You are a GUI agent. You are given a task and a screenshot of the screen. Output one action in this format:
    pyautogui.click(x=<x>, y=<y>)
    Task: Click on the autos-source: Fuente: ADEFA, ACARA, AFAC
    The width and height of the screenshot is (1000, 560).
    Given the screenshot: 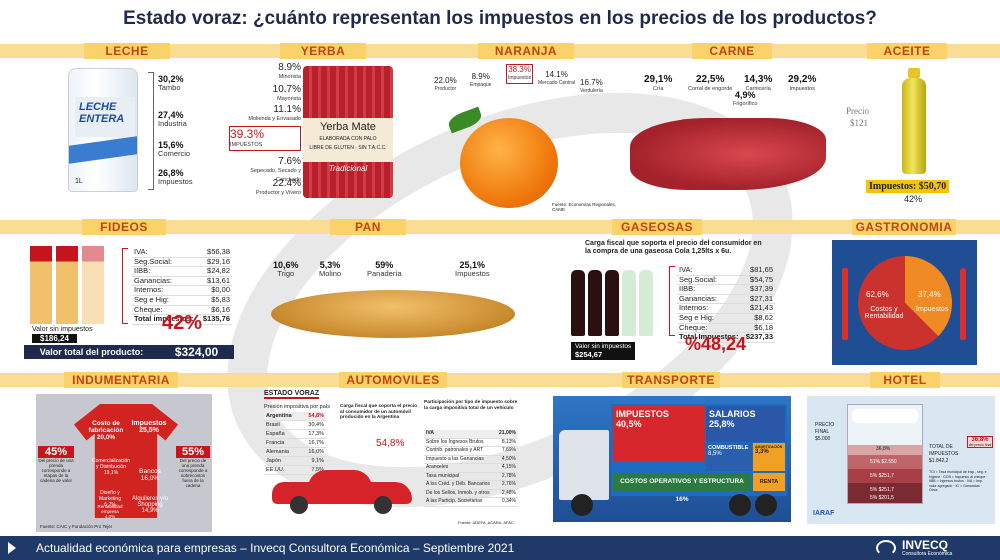 What is the action you would take?
    pyautogui.click(x=486, y=522)
    